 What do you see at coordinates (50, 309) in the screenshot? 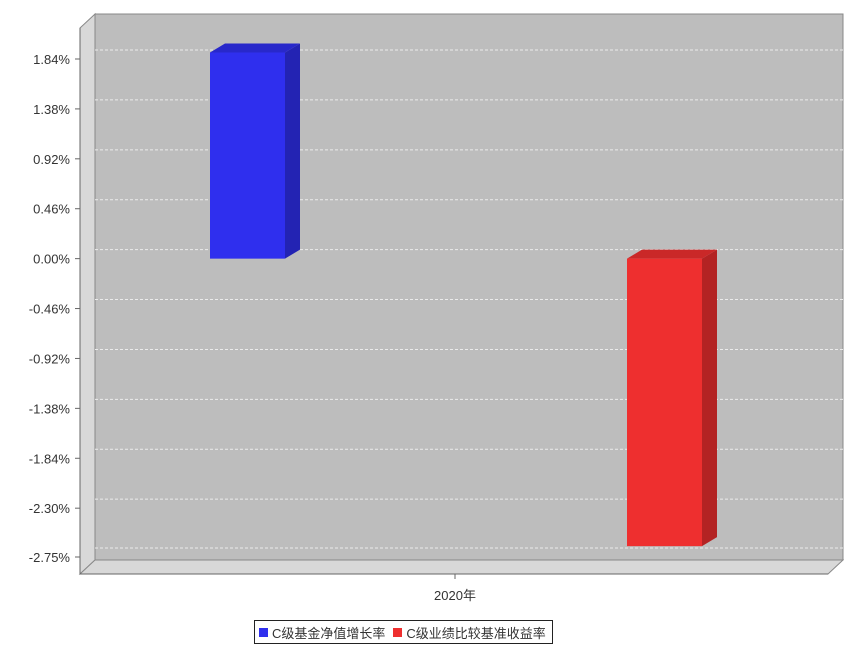
I see `y-tick-label: -0.46%` at bounding box center [50, 309].